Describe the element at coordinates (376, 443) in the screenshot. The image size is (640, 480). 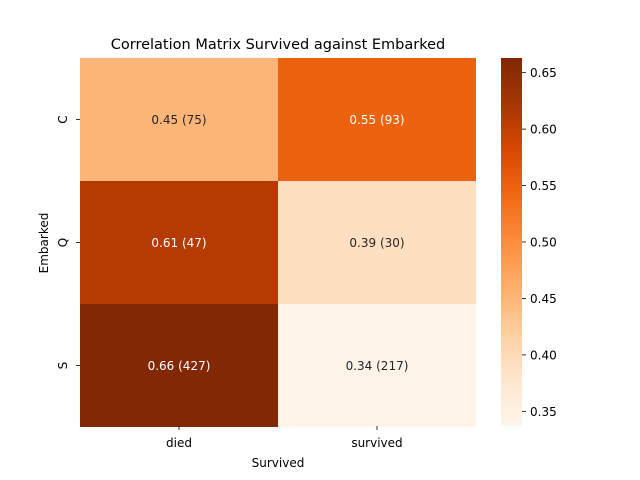
I see `x-tick-label: survived` at that location.